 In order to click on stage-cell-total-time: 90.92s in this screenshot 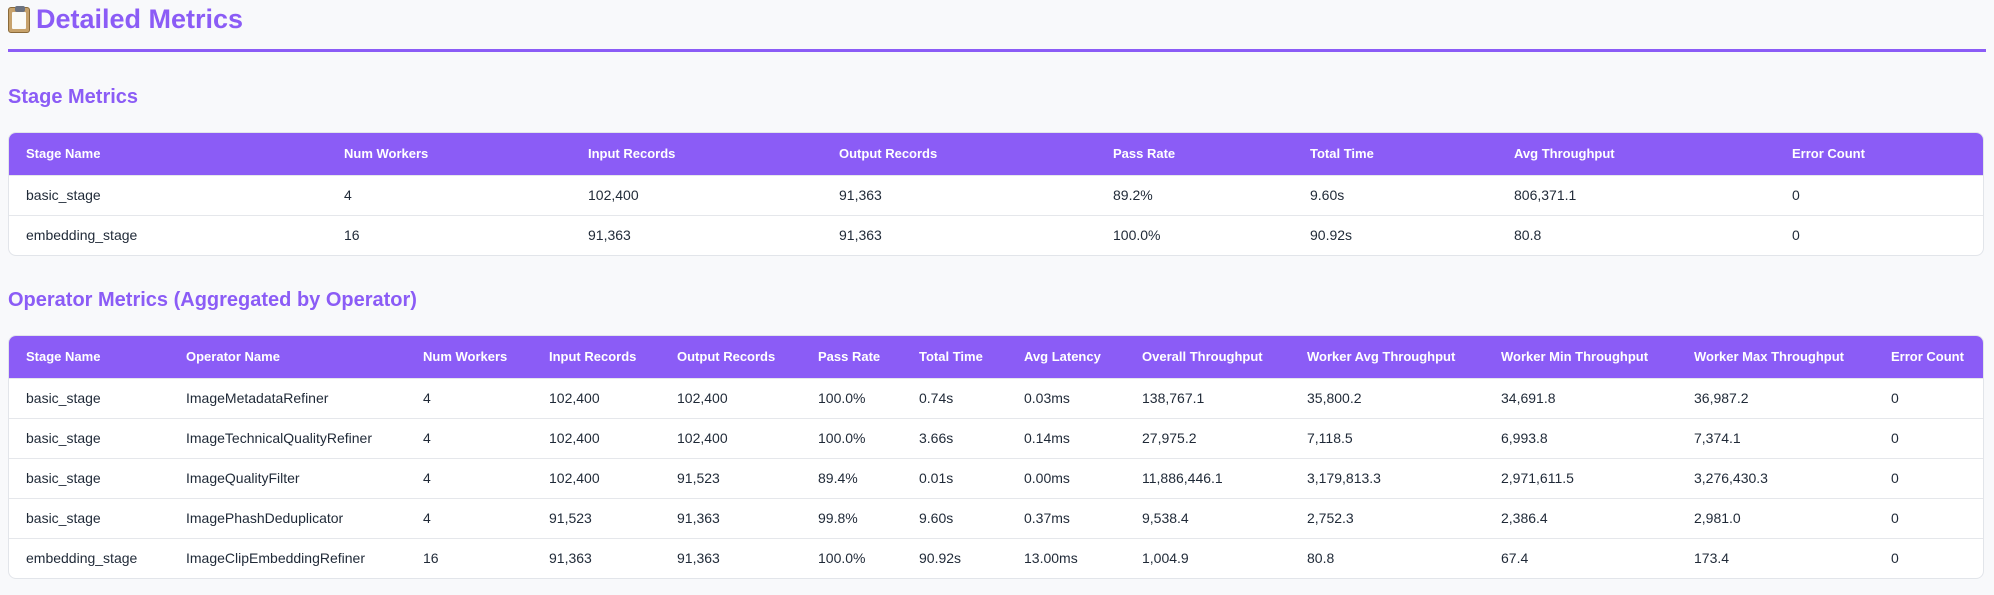, I will do `click(1395, 234)`.